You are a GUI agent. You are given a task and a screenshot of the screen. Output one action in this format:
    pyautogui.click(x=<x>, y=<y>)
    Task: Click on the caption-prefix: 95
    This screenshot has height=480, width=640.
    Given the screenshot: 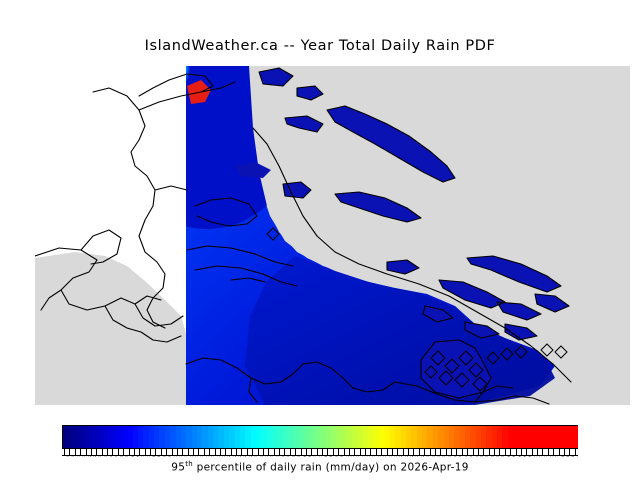 What is the action you would take?
    pyautogui.click(x=178, y=467)
    